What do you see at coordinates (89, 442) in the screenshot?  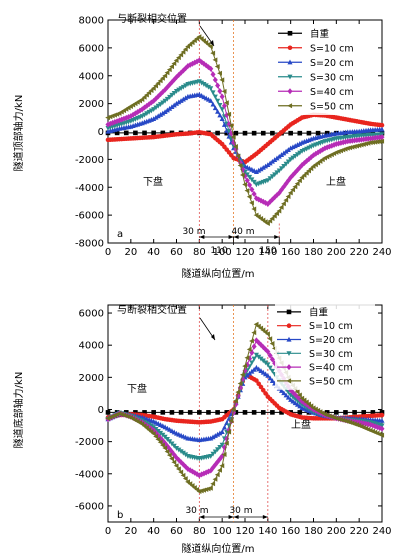 I see `y-tick-label-b: -2000` at bounding box center [89, 442].